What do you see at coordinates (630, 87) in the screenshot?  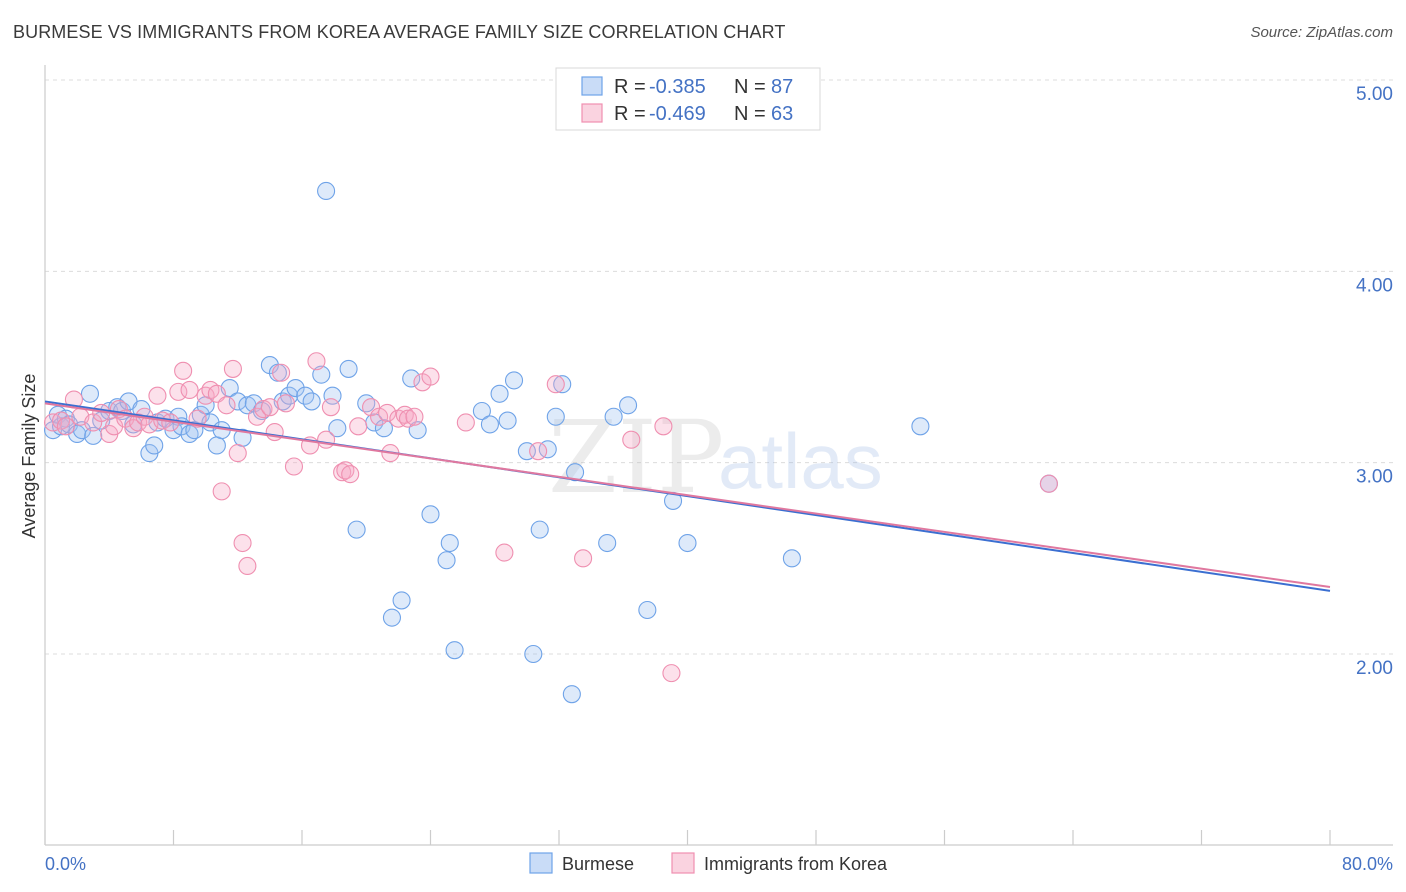 I see `legend-r-label-1: R =` at bounding box center [630, 87].